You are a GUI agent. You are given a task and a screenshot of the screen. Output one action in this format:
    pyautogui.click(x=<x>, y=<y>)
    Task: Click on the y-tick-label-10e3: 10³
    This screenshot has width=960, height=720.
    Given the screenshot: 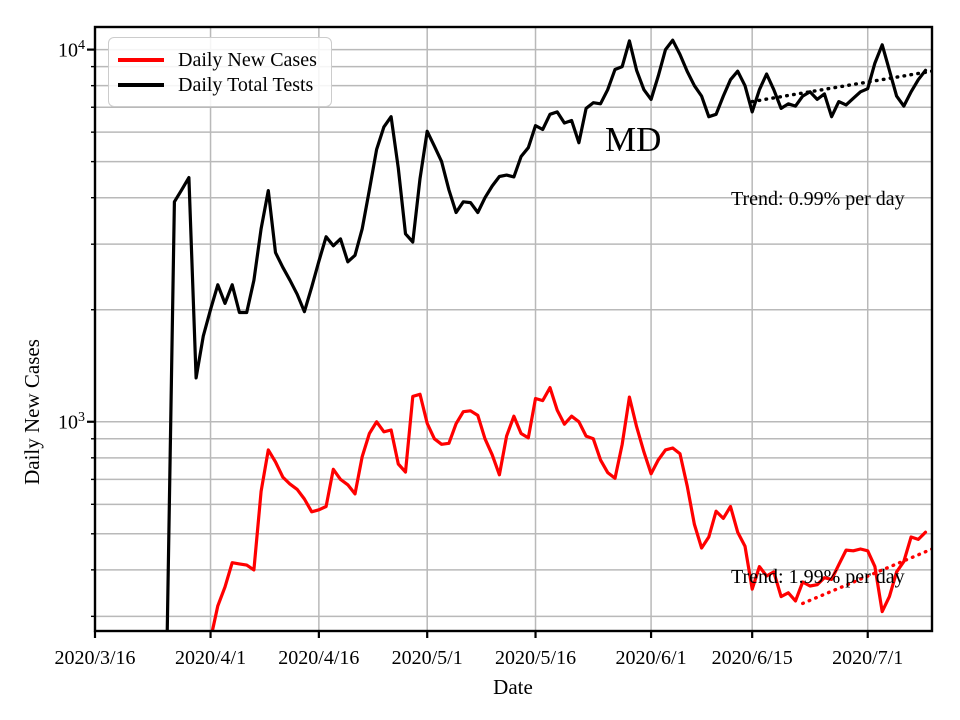 What is the action you would take?
    pyautogui.click(x=71, y=422)
    